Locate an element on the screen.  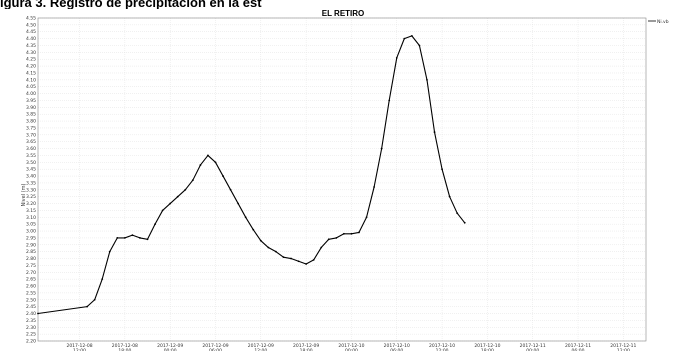
y-tick-label: 3.65 is located at coordinates (31, 142).